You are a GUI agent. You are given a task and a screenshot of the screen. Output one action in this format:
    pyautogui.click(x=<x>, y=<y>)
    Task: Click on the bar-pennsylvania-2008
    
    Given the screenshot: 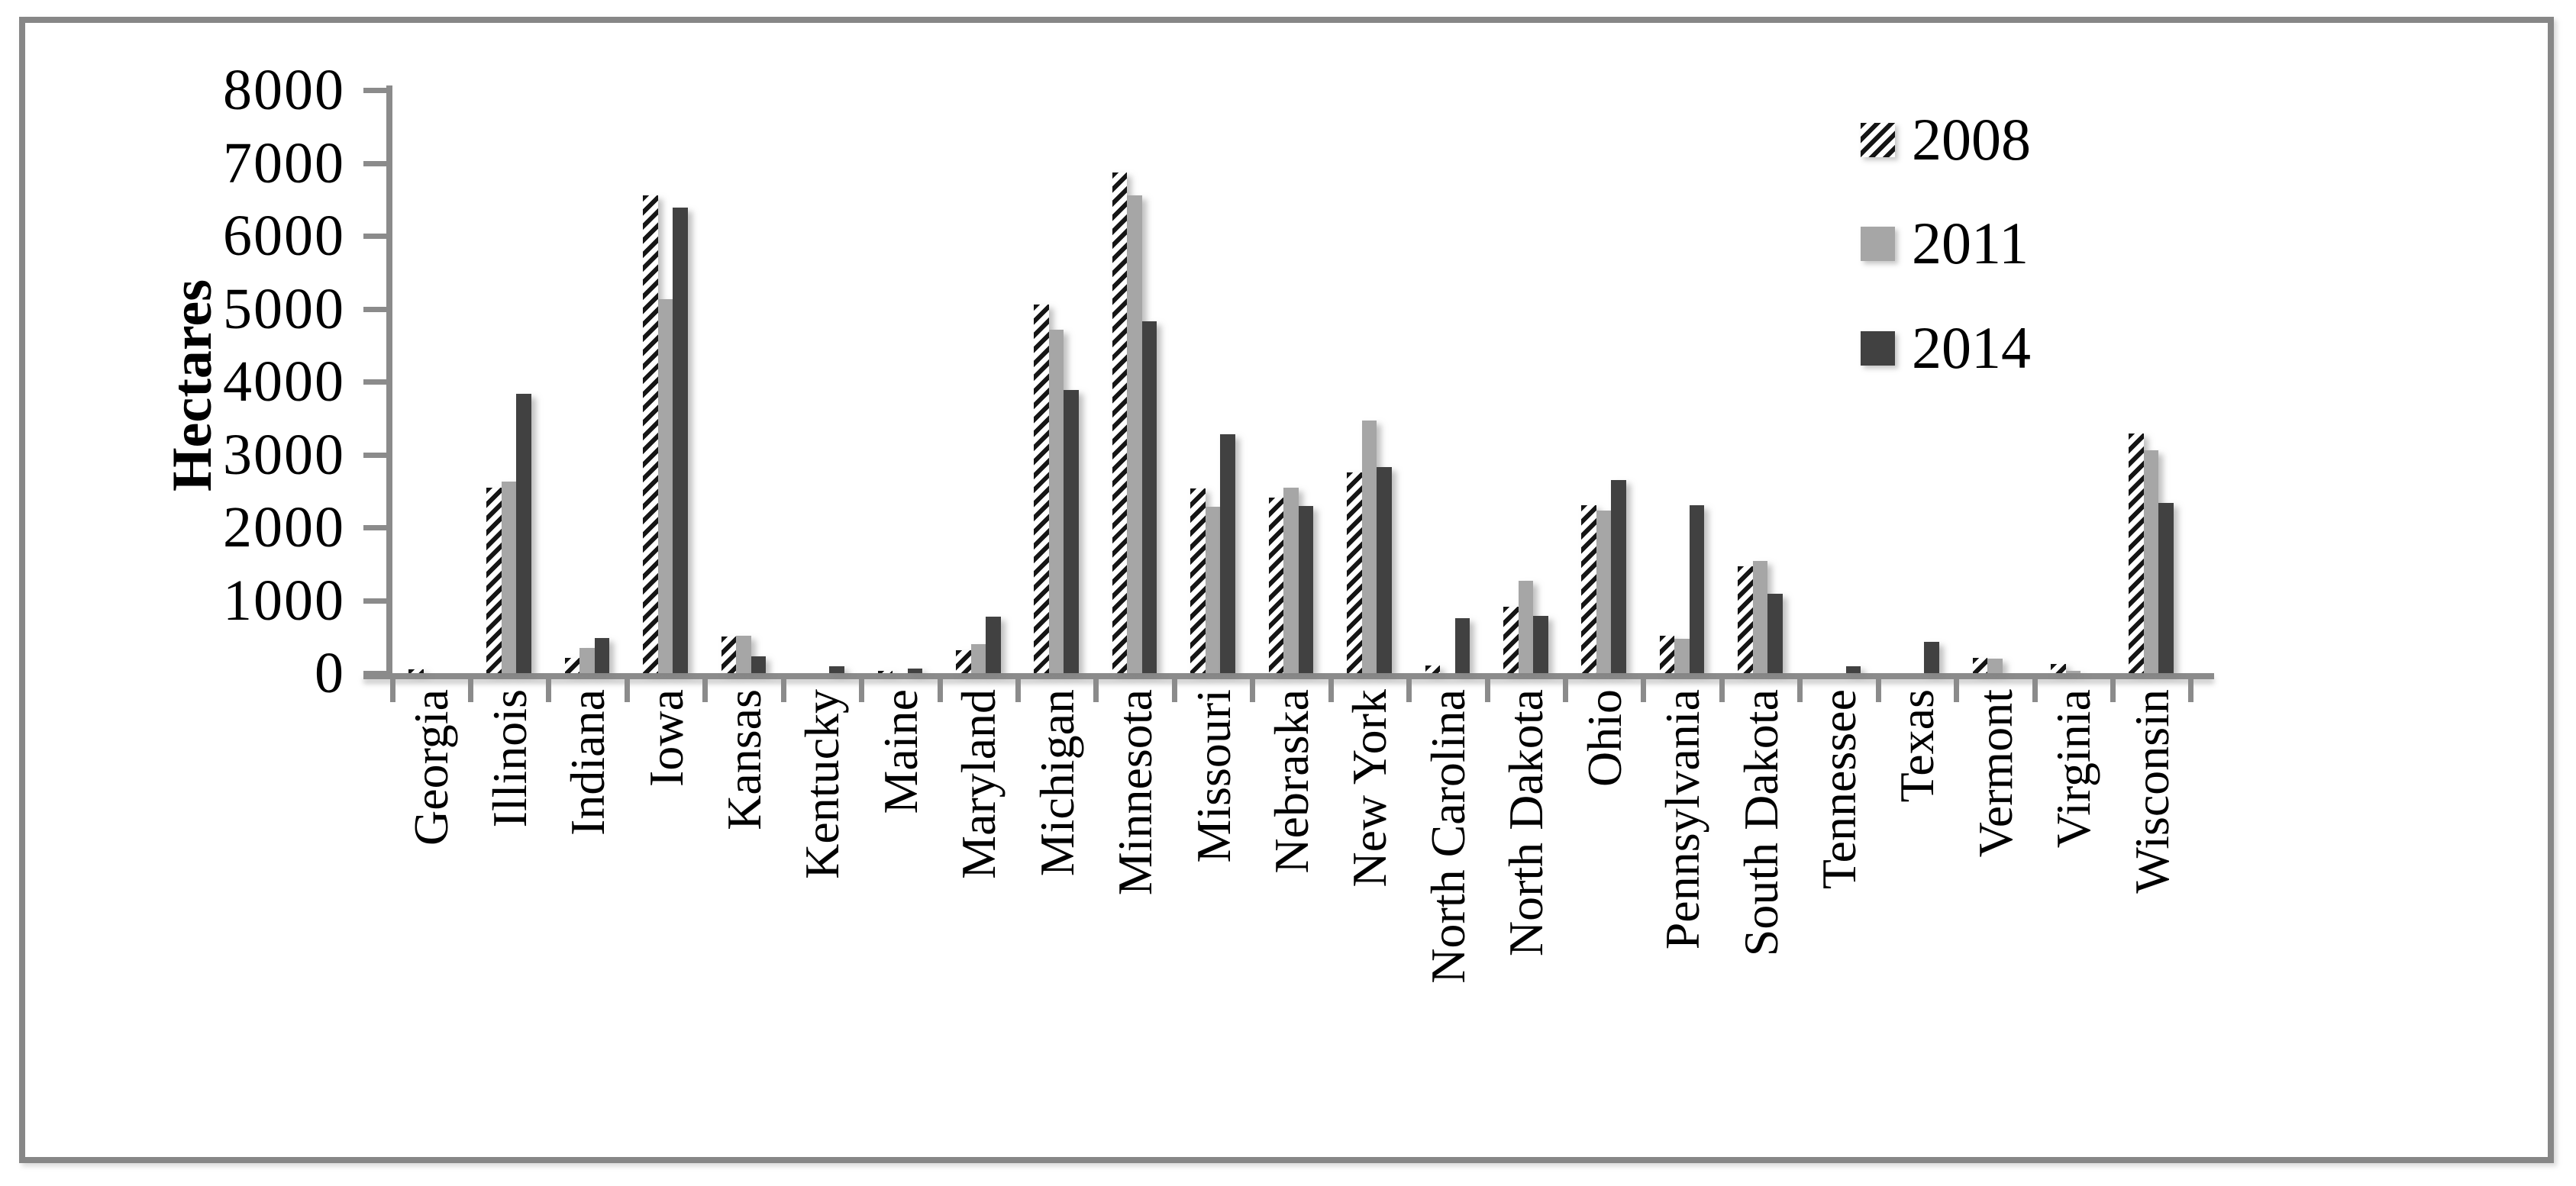 What is the action you would take?
    pyautogui.click(x=1667, y=654)
    